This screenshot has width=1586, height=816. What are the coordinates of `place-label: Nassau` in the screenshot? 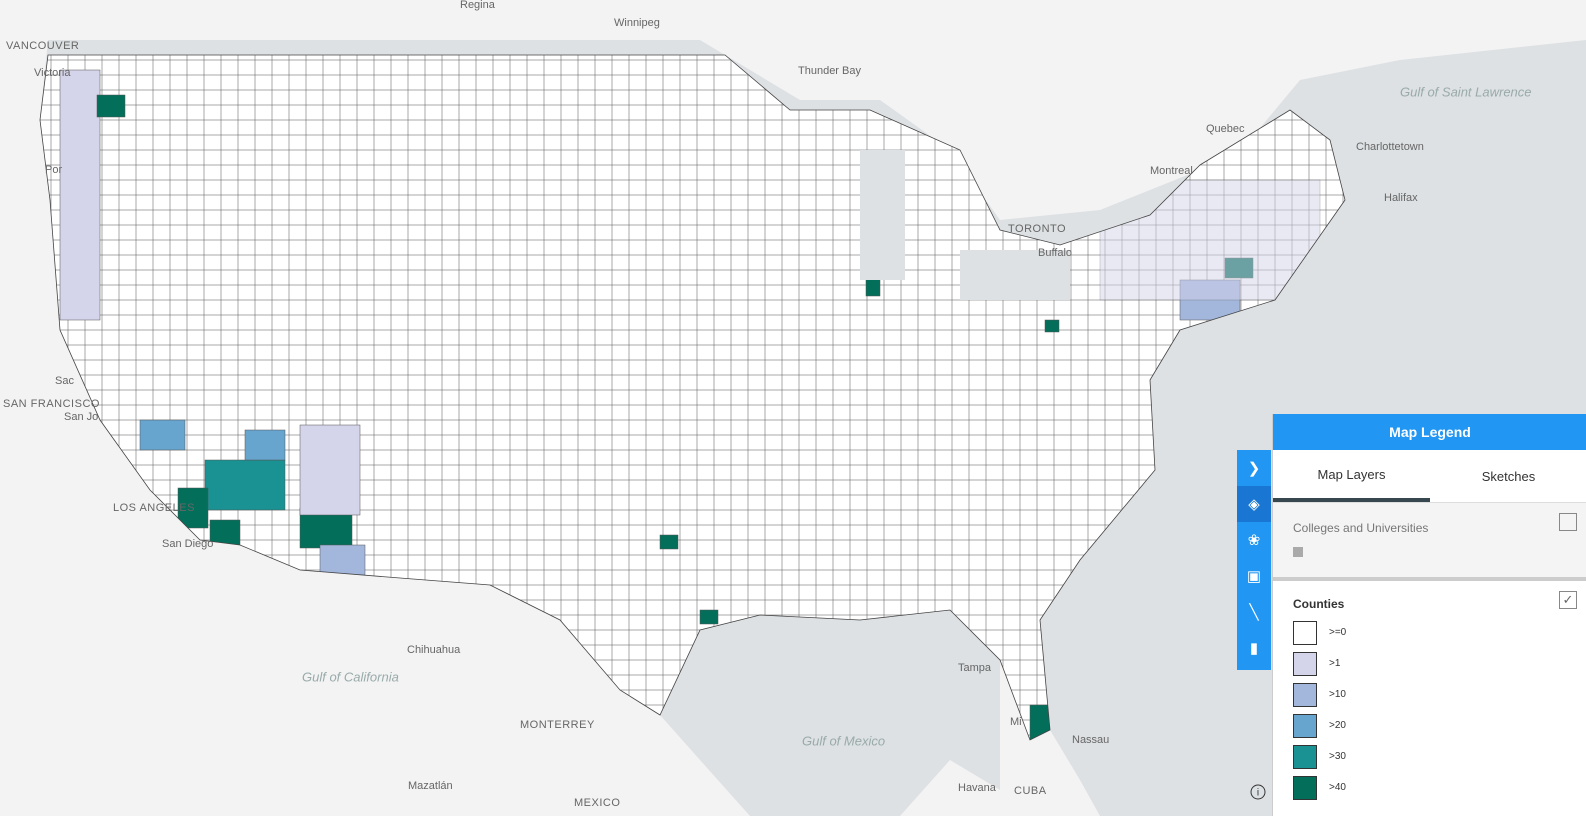 It's located at (1090, 740).